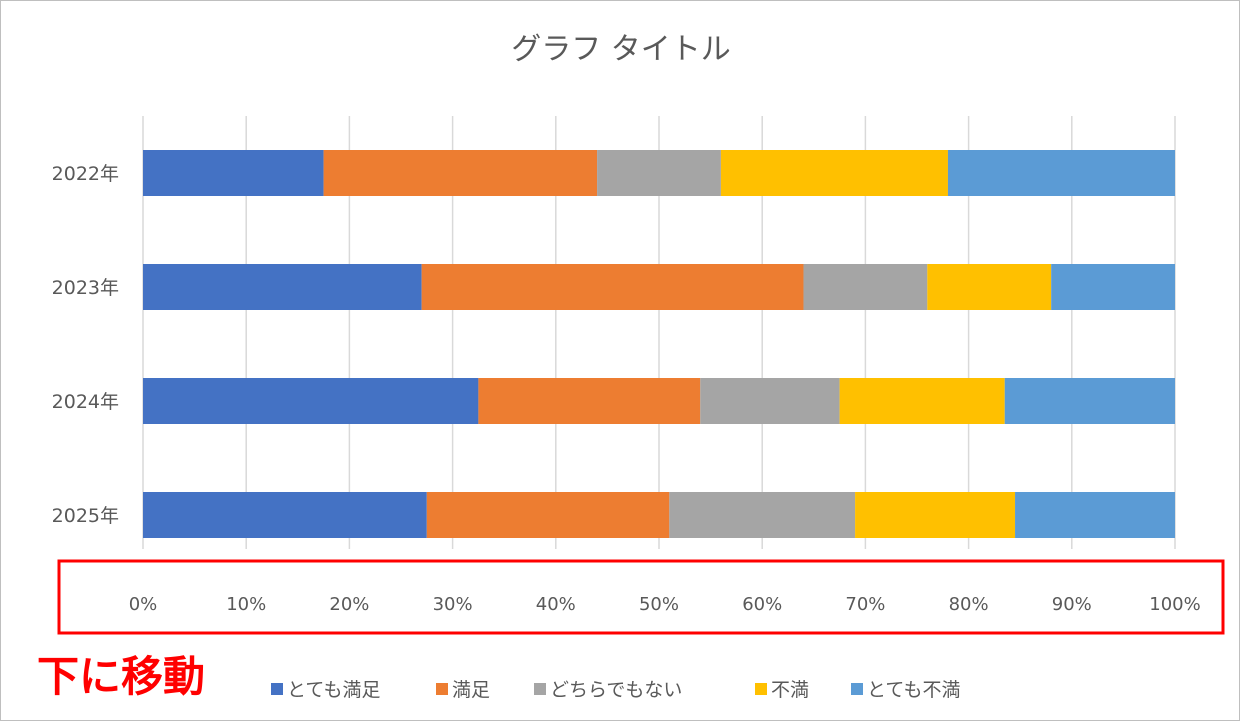 The height and width of the screenshot is (722, 1240). I want to click on chart-title: グラフ タイトル, so click(621, 49).